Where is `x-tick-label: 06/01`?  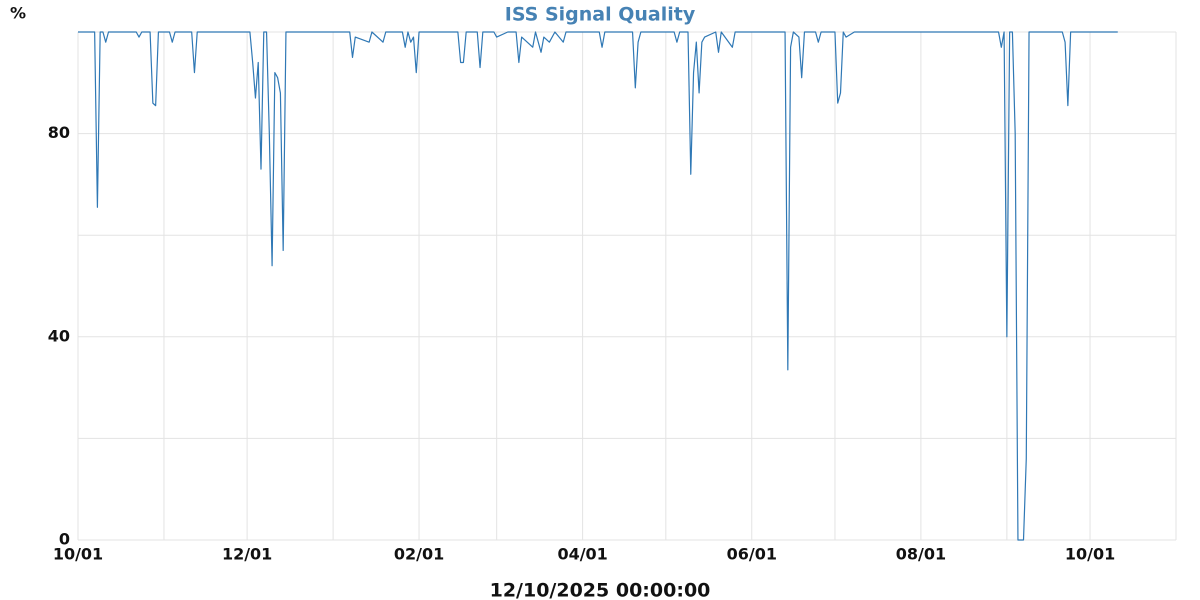 x-tick-label: 06/01 is located at coordinates (752, 554).